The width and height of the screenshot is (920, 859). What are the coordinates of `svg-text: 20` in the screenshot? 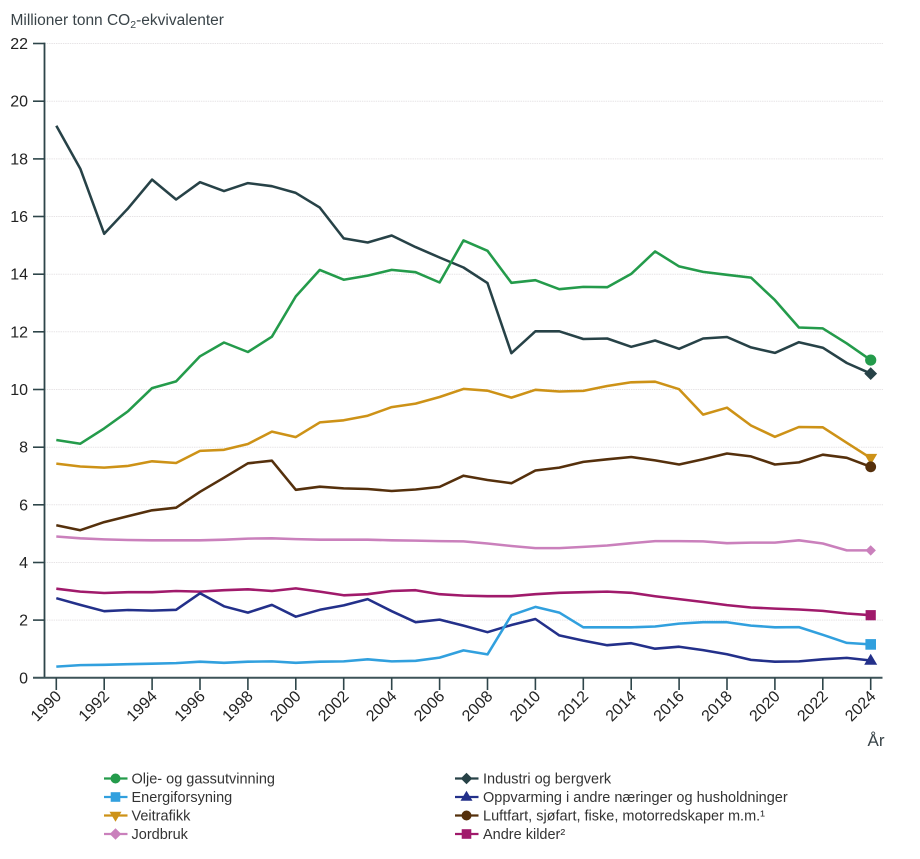 It's located at (19, 102).